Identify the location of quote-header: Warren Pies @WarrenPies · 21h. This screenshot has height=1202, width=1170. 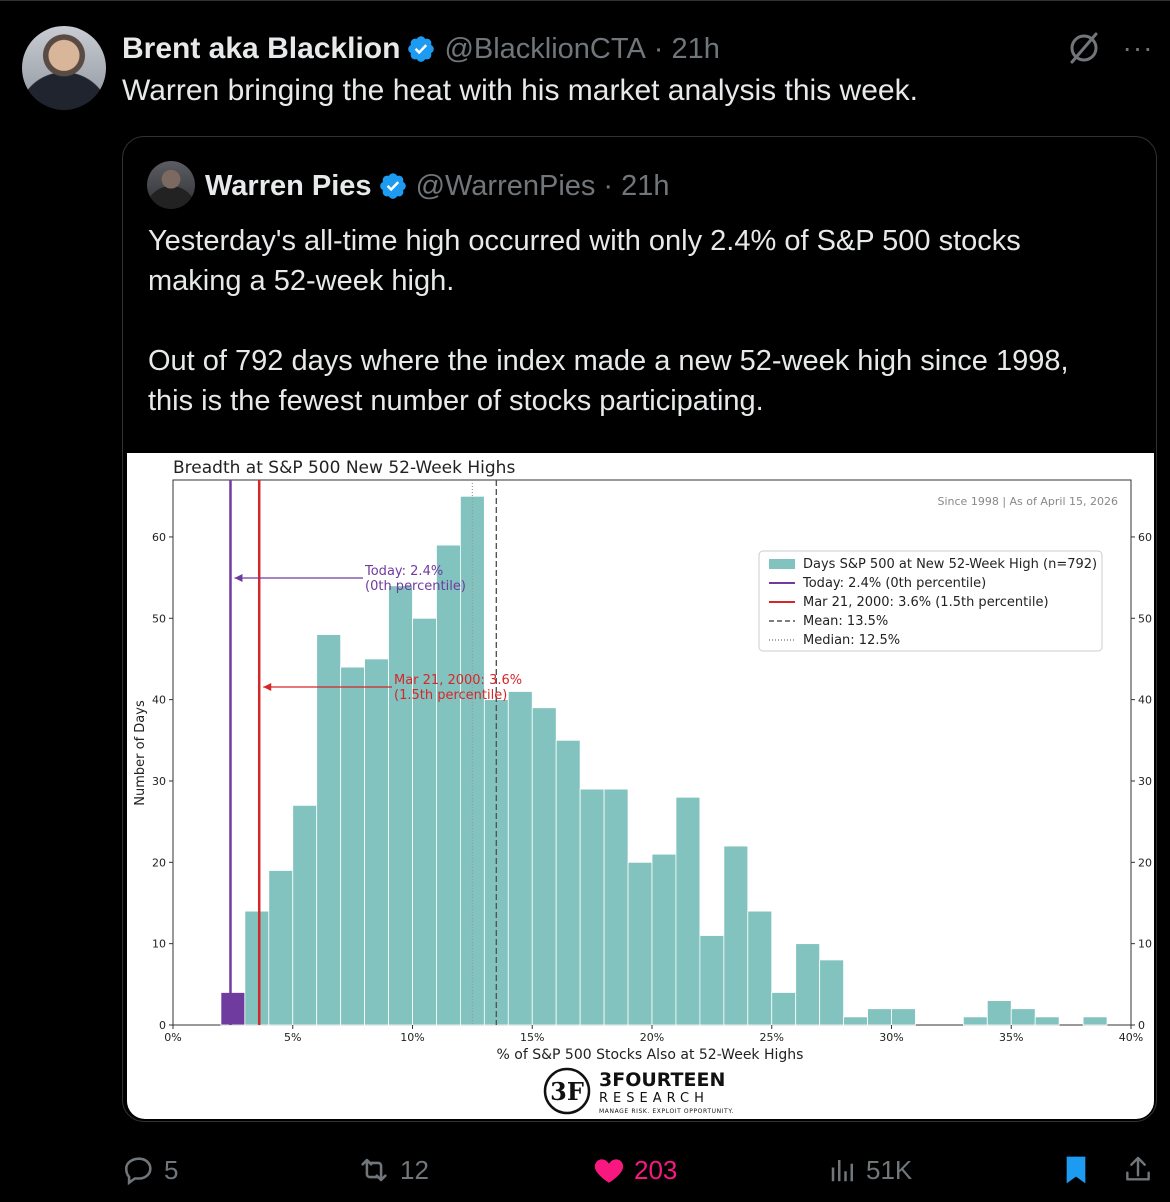
(437, 186).